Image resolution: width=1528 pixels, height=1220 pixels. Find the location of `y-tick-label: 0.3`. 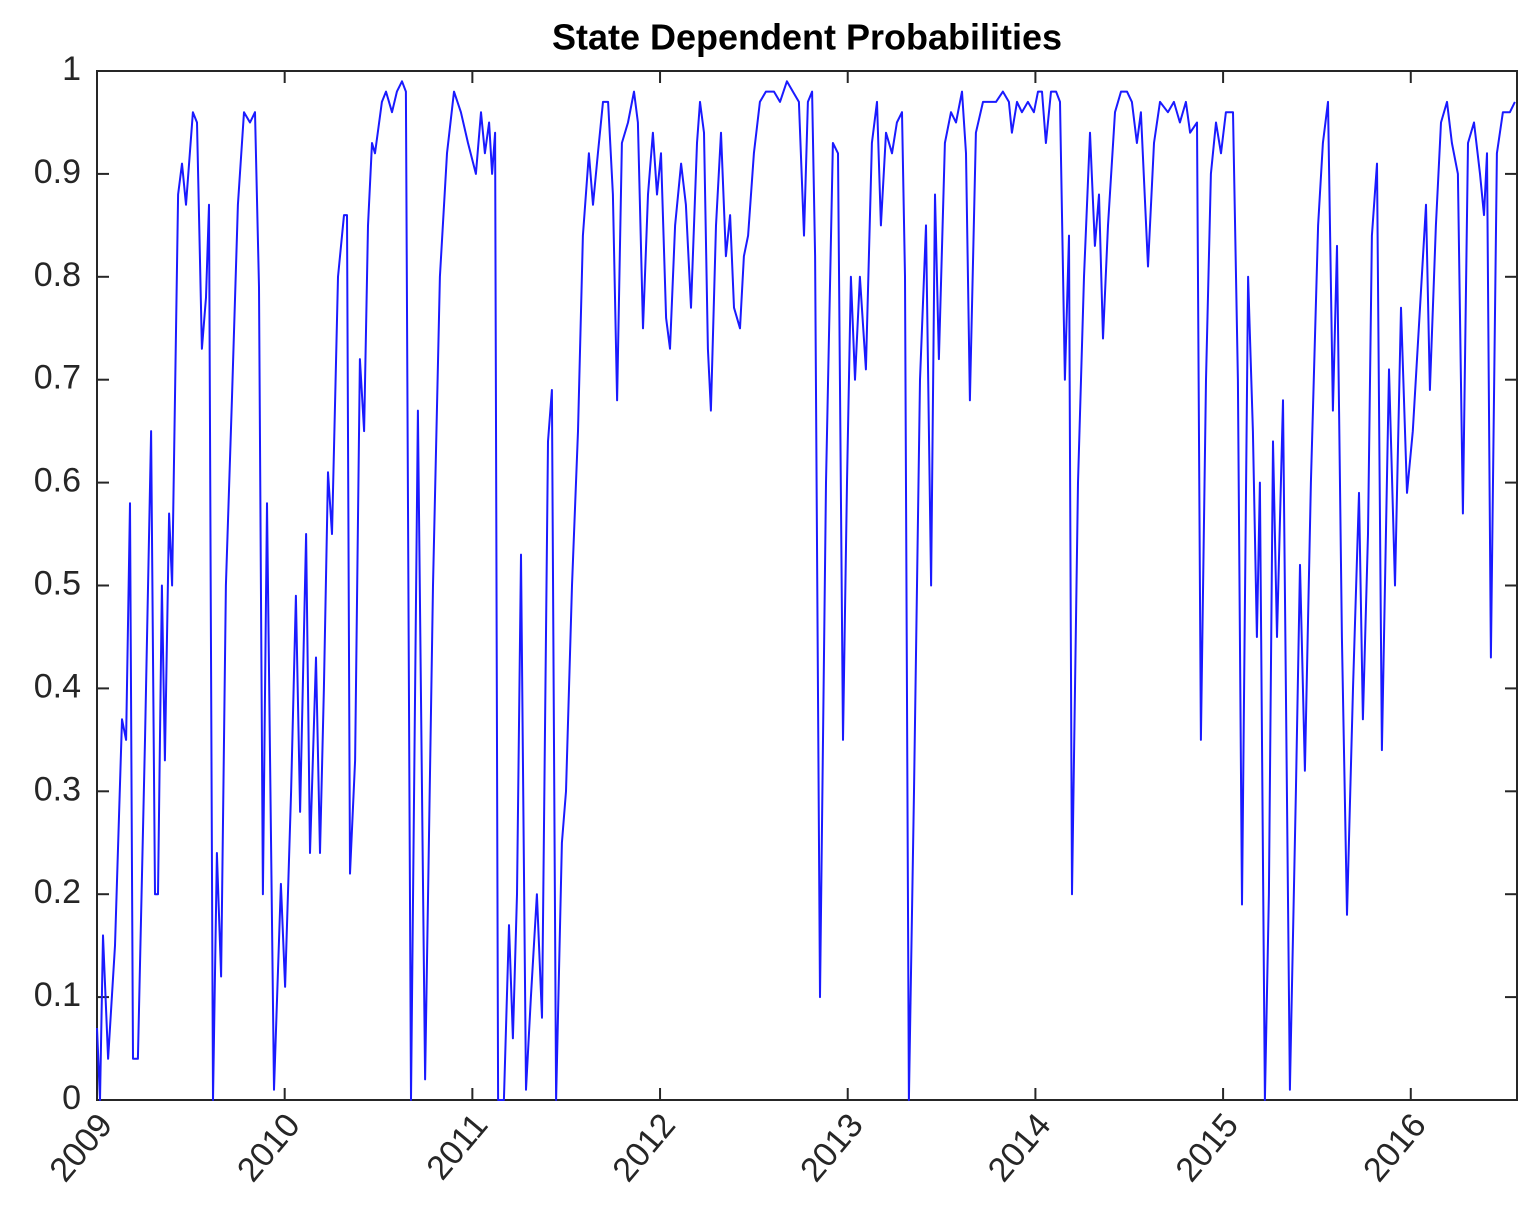

y-tick-label: 0.3 is located at coordinates (57, 789).